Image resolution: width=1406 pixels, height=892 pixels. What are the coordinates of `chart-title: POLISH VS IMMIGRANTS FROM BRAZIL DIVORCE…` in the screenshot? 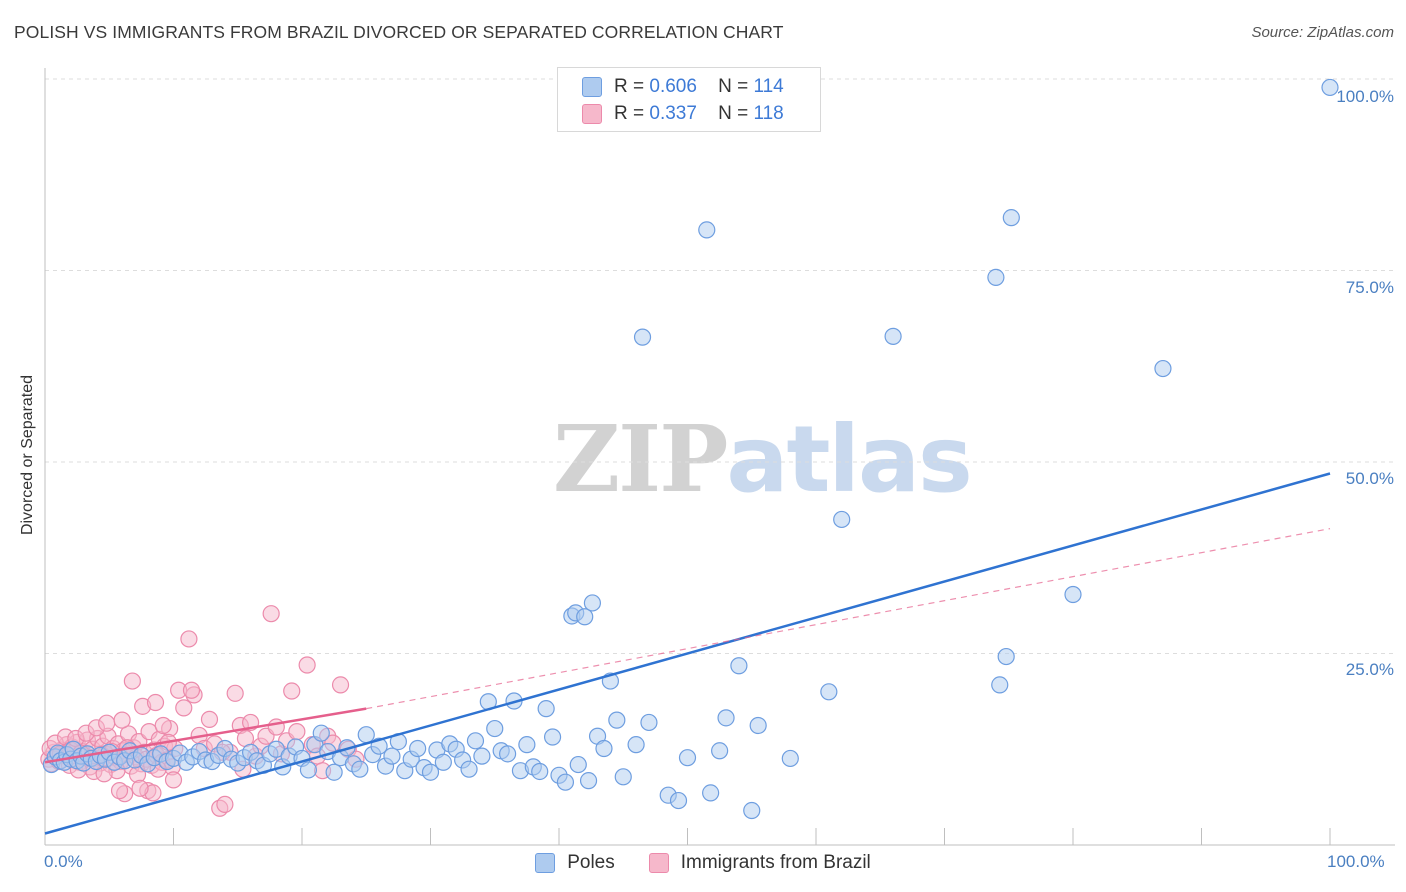 It's located at (399, 32).